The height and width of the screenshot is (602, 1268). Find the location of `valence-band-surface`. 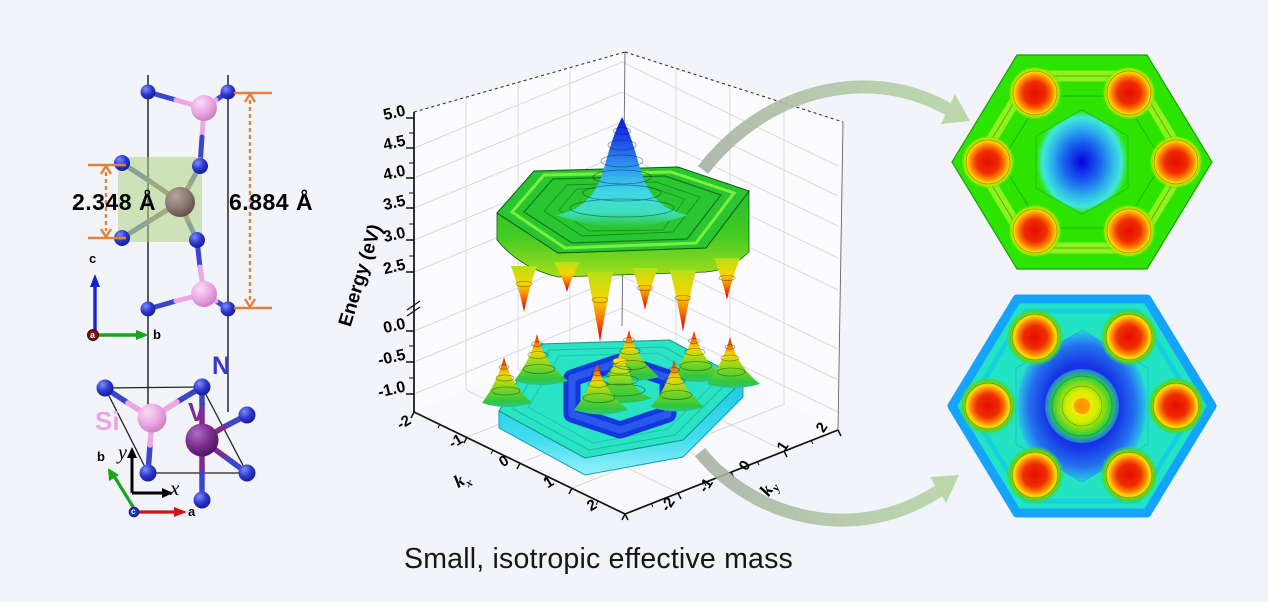

valence-band-surface is located at coordinates (621, 403).